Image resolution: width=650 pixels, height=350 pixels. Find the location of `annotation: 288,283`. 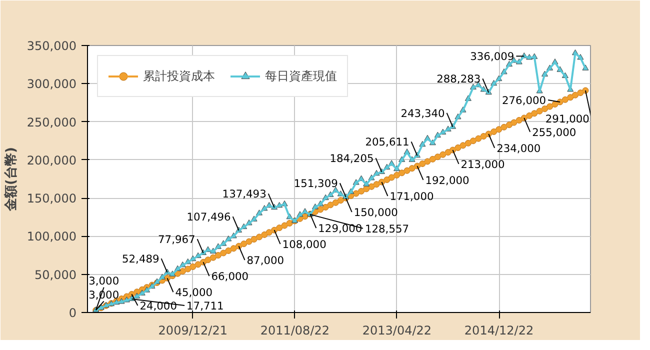

annotation: 288,283 is located at coordinates (458, 79).